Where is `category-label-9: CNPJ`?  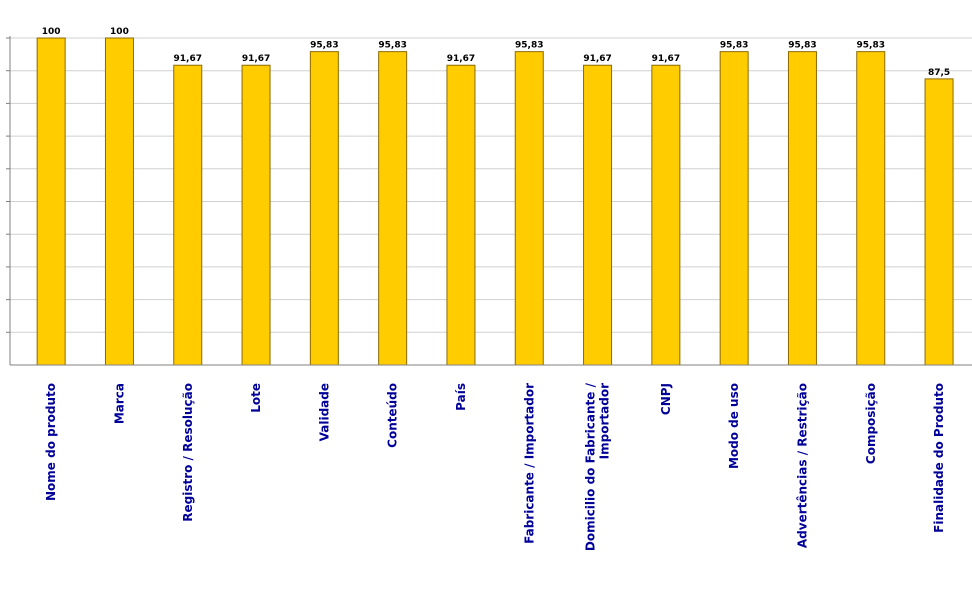
category-label-9: CNPJ is located at coordinates (666, 399).